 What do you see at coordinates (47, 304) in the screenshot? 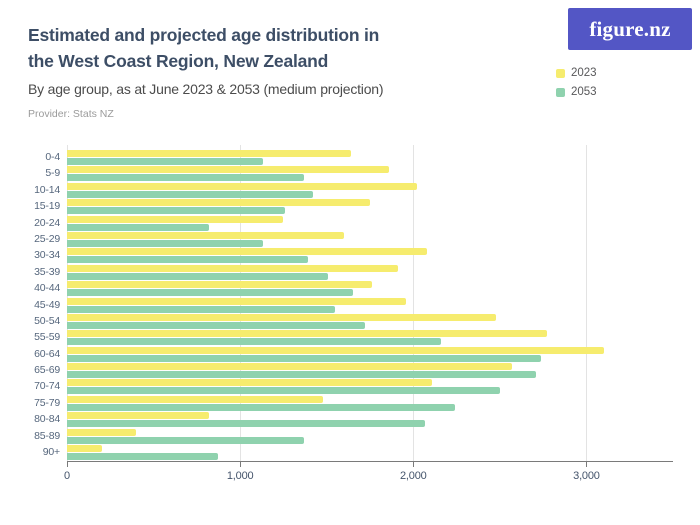
I see `y-axis-label: 45-49` at bounding box center [47, 304].